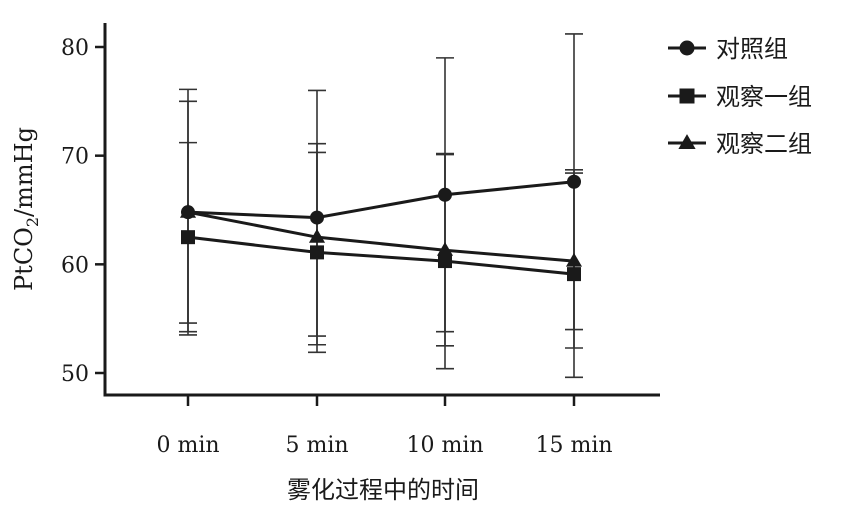  What do you see at coordinates (444, 445) in the screenshot?
I see `x-tick-label: 10 min` at bounding box center [444, 445].